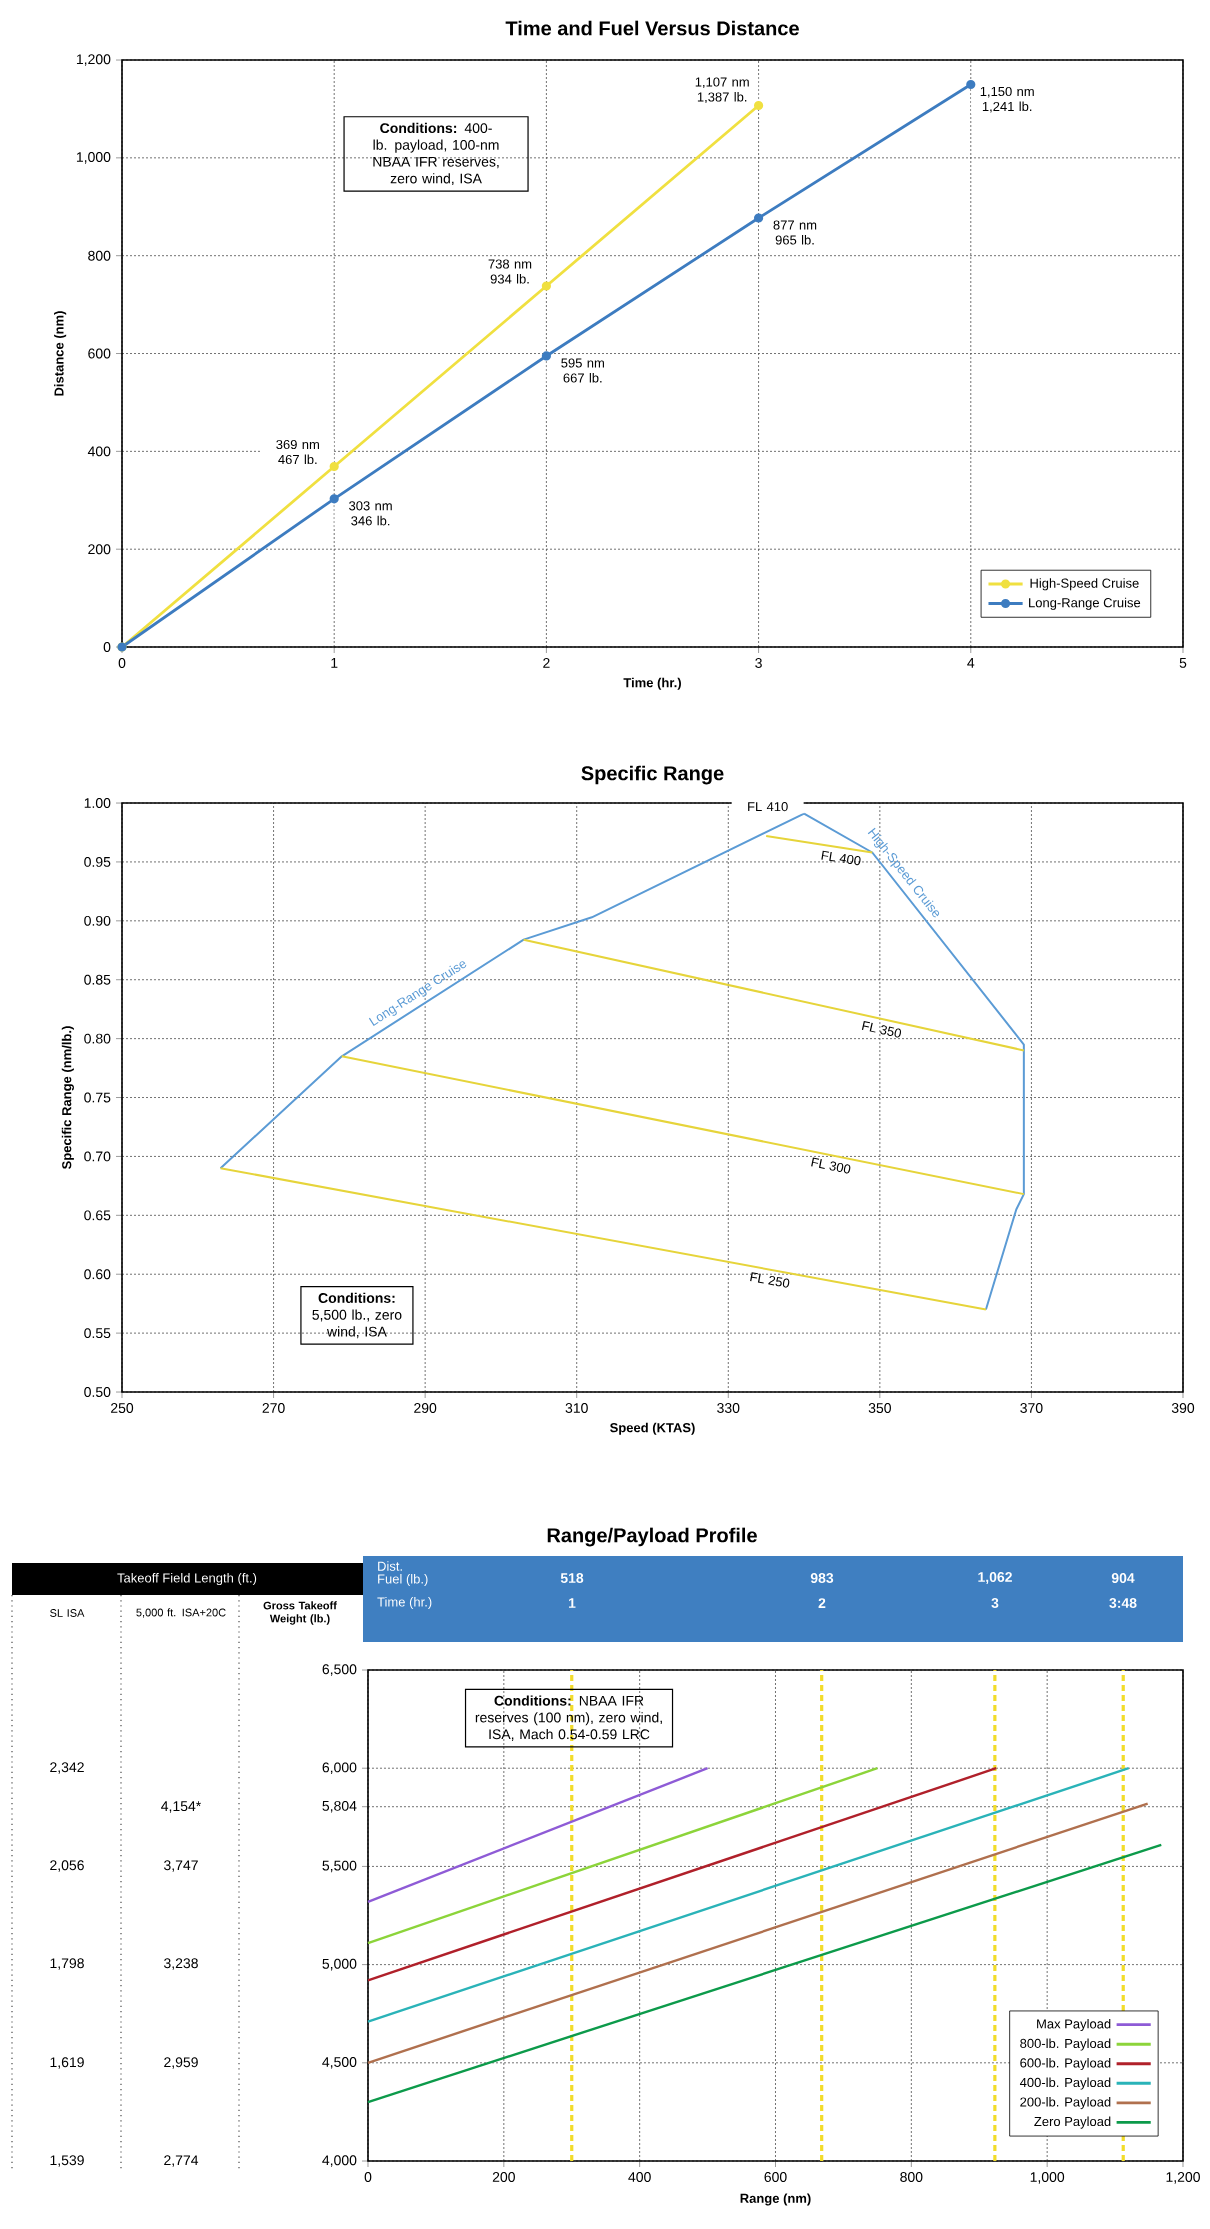 This screenshot has height=2229, width=1210. What do you see at coordinates (795, 232) in the screenshot?
I see `annotation: 877 nm 965 lb.` at bounding box center [795, 232].